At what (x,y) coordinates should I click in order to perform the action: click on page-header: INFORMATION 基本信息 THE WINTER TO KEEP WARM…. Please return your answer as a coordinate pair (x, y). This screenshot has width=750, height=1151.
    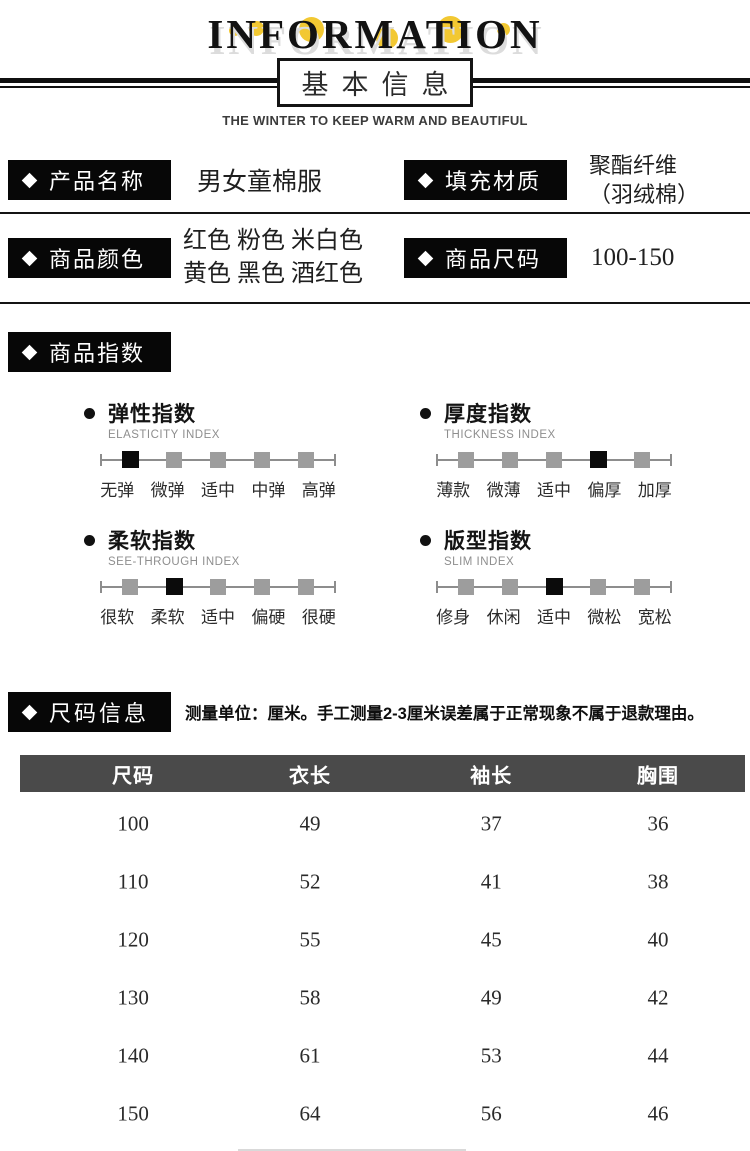
    Looking at the image, I should click on (375, 70).